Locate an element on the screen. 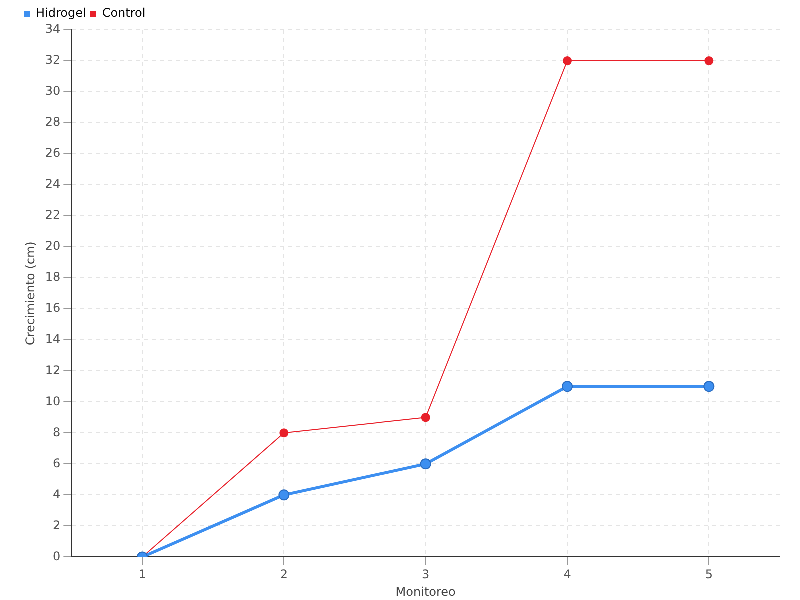 The image size is (800, 600). y-tick-label: 10 is located at coordinates (53, 401).